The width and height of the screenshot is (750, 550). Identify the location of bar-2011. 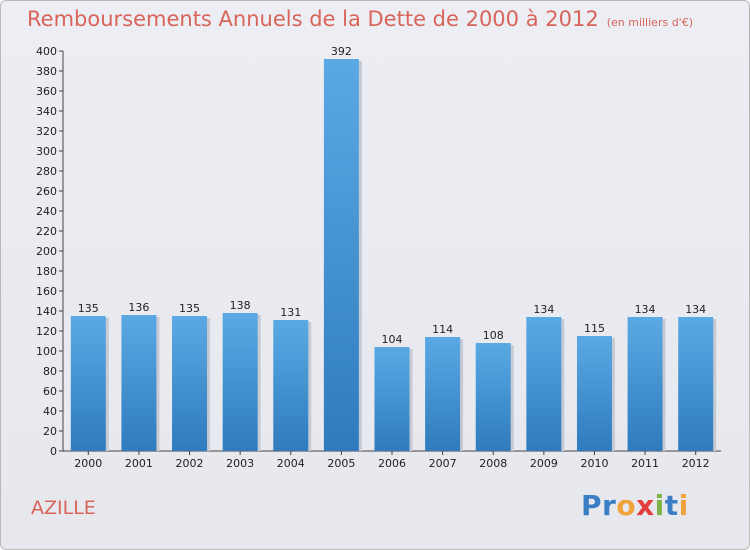
(645, 384).